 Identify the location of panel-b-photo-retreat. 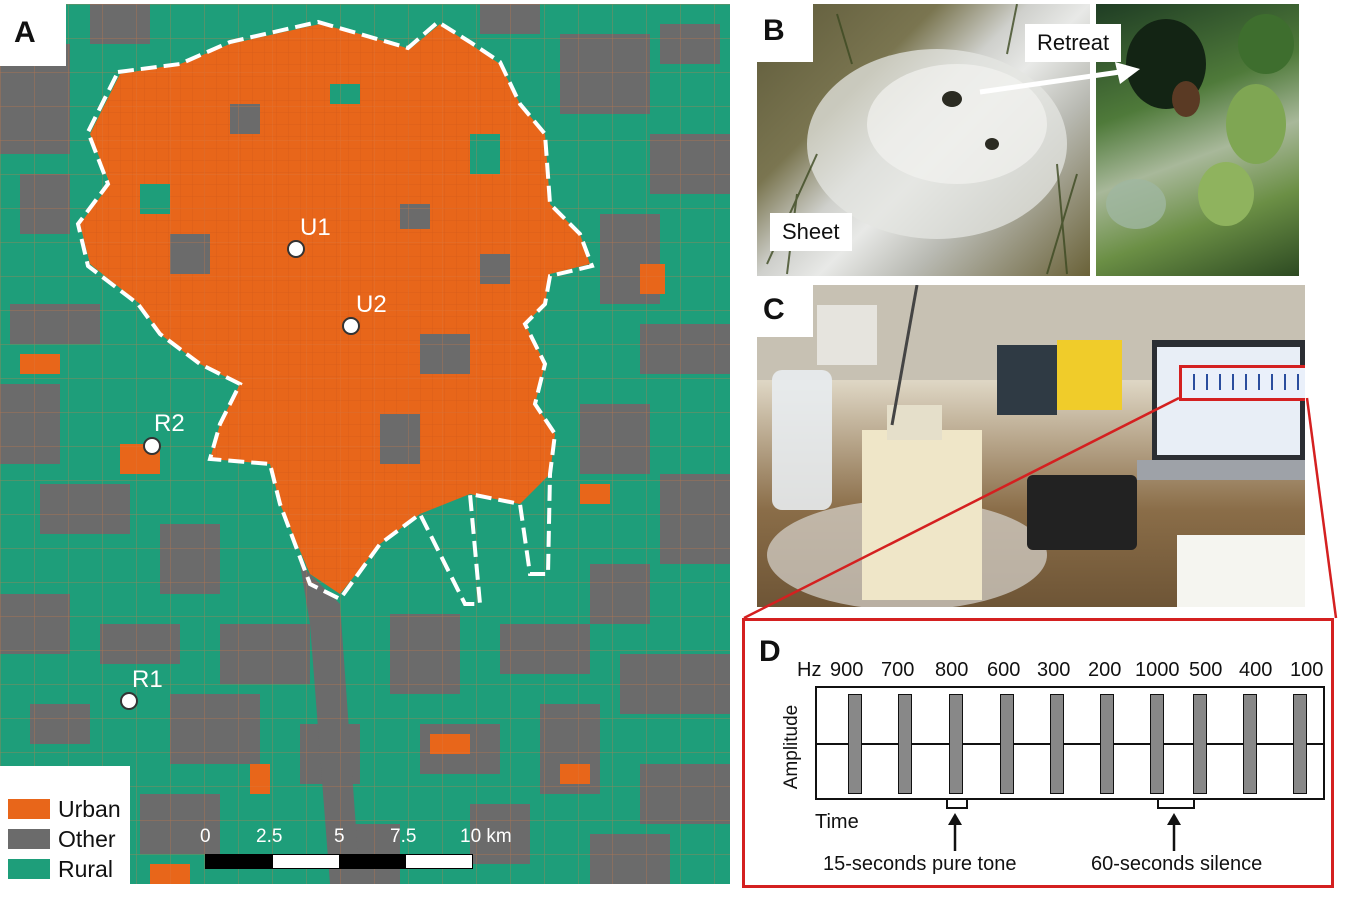
(1197, 140).